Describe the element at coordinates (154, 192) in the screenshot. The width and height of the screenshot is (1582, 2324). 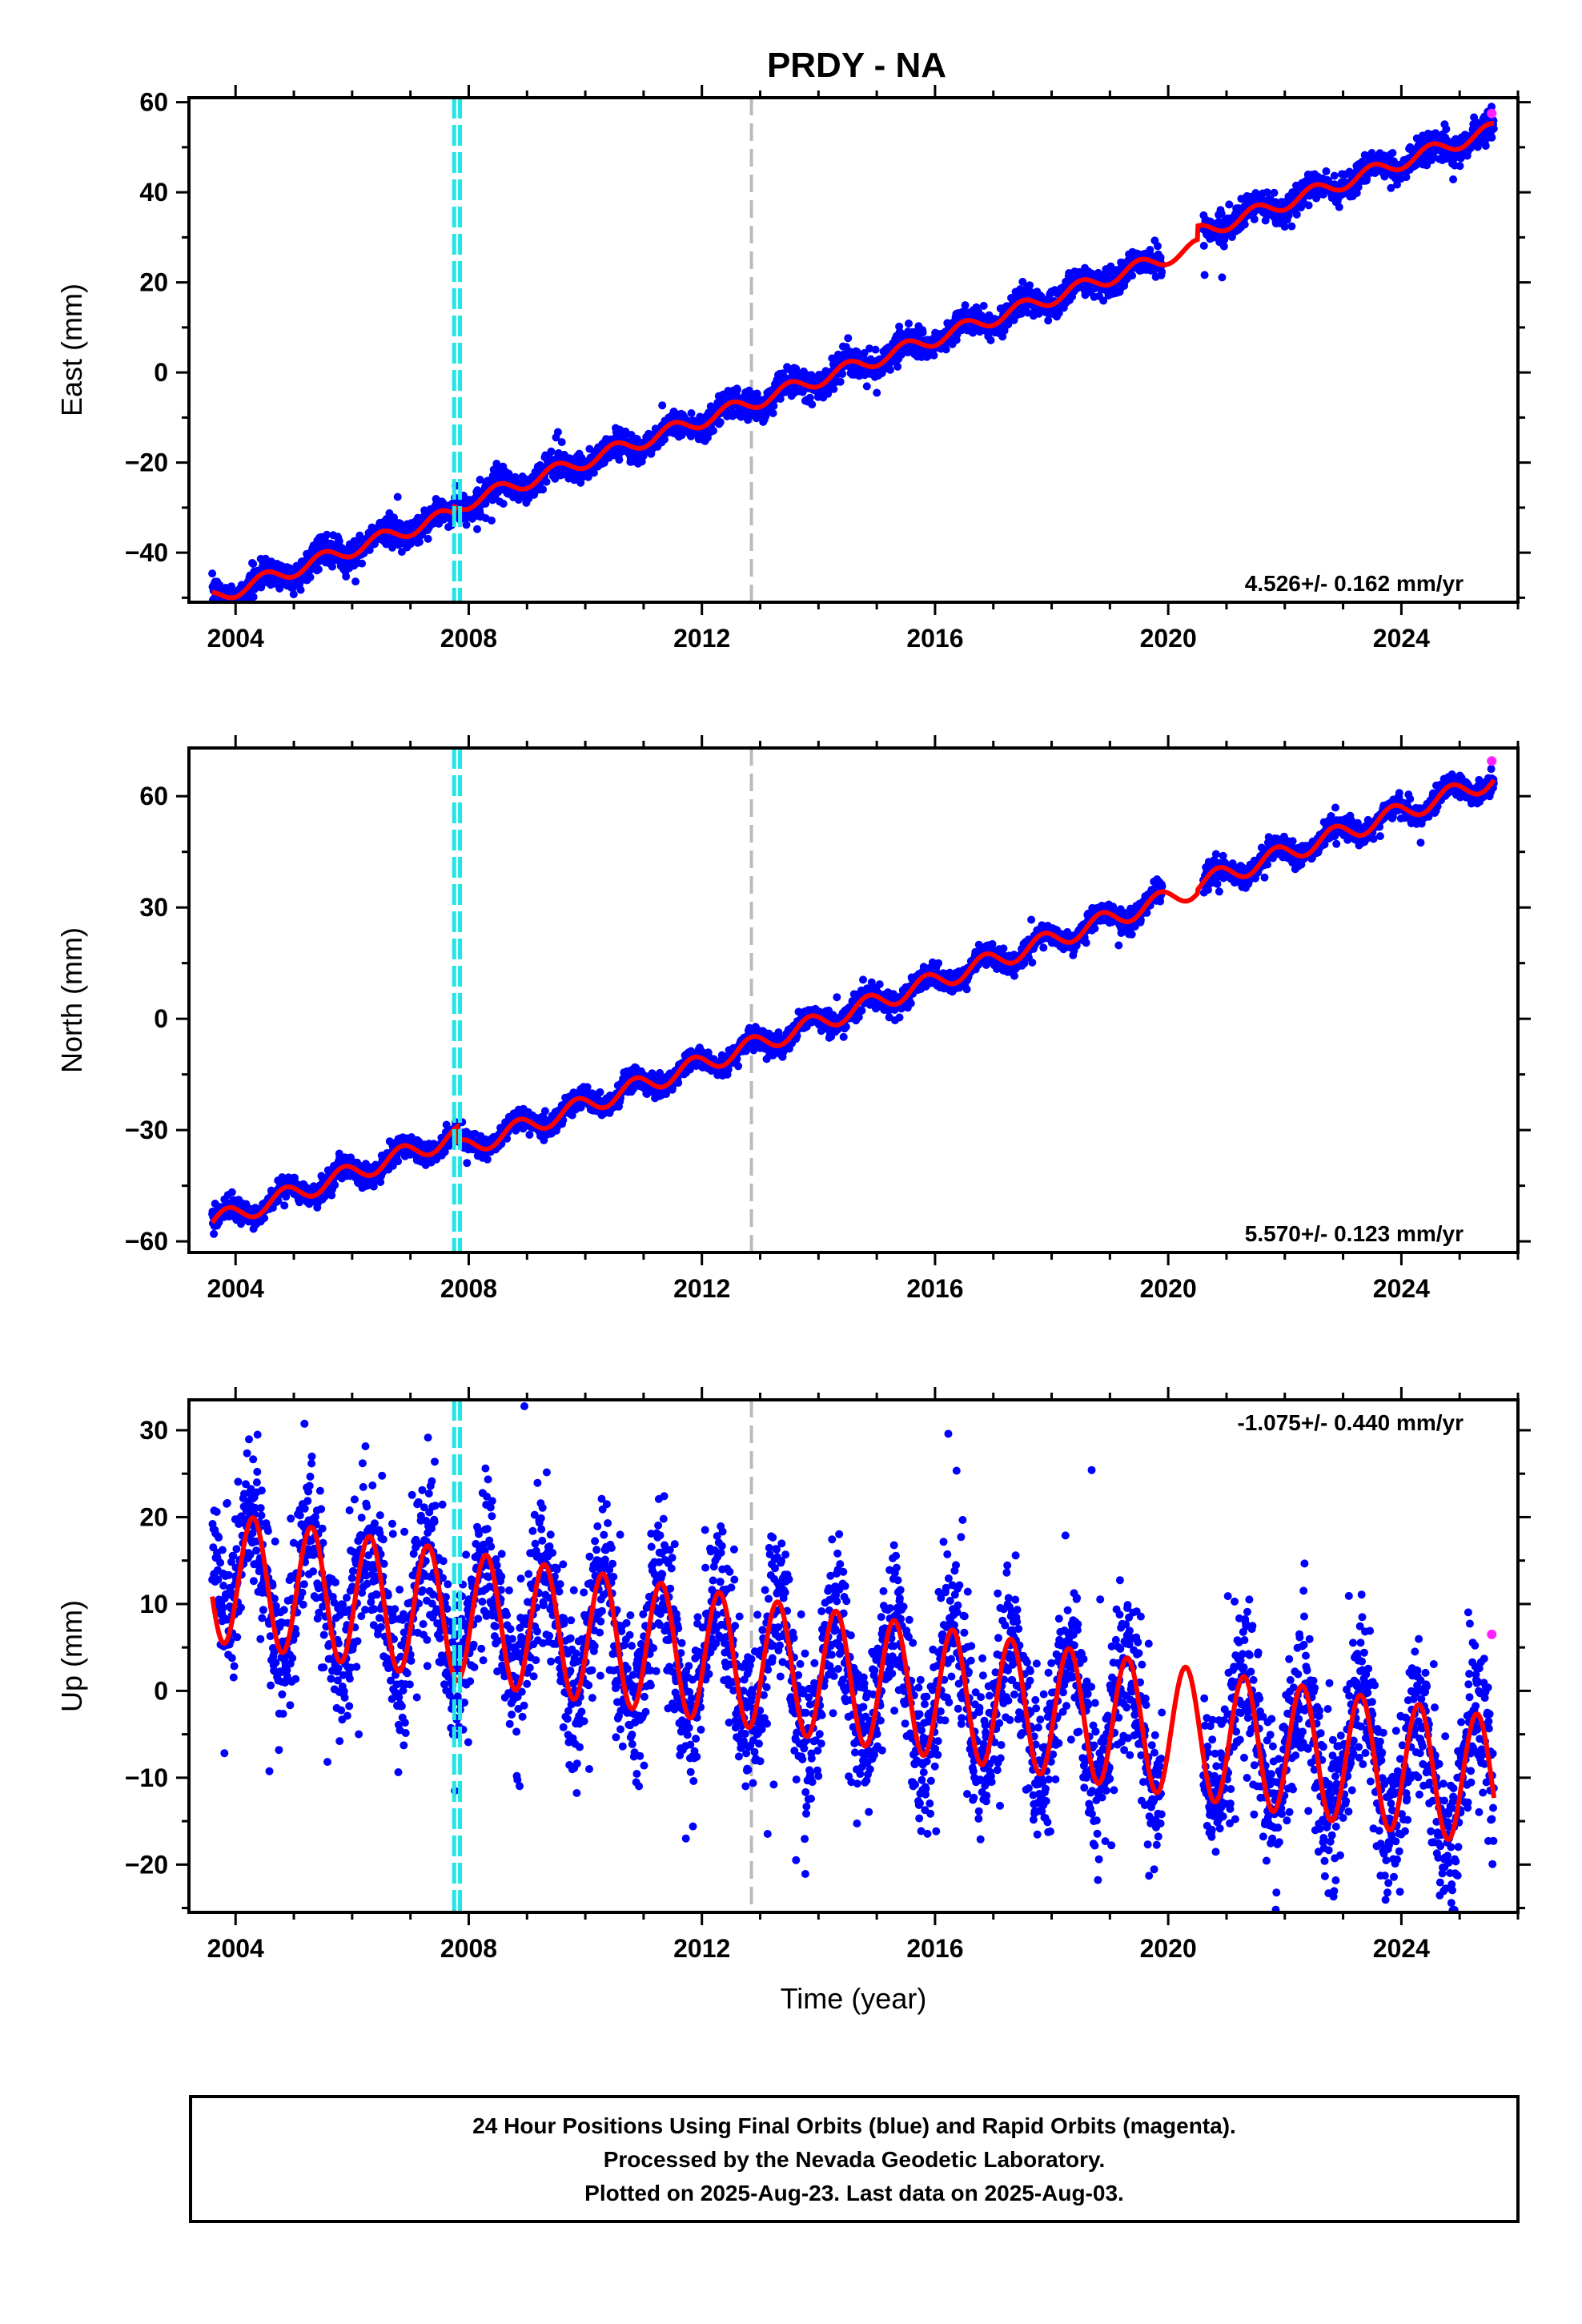
I see `east-y-tick-label-4: 40` at that location.